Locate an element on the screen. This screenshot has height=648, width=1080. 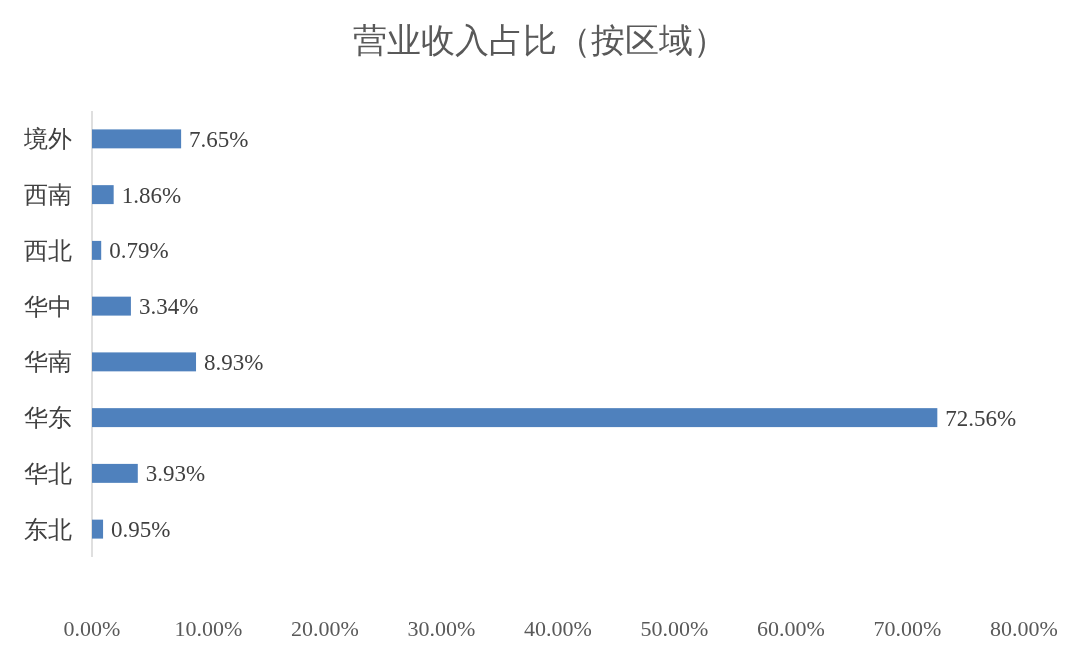
chart-title: 营业收入占比（按区域） is located at coordinates (540, 40).